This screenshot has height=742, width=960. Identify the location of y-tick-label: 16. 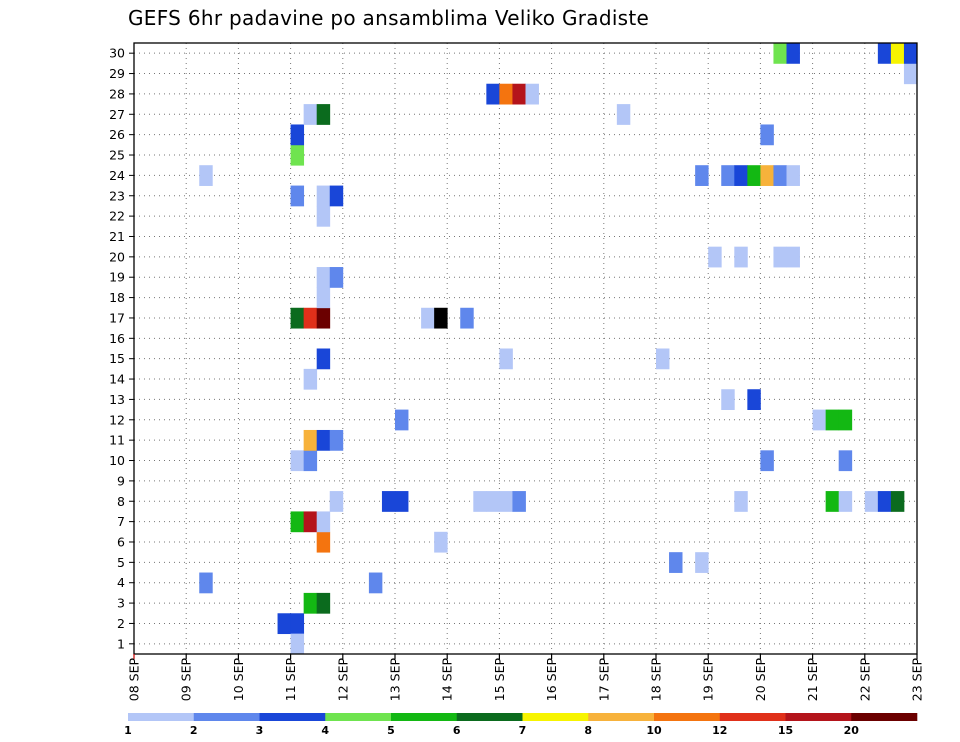
(117, 338).